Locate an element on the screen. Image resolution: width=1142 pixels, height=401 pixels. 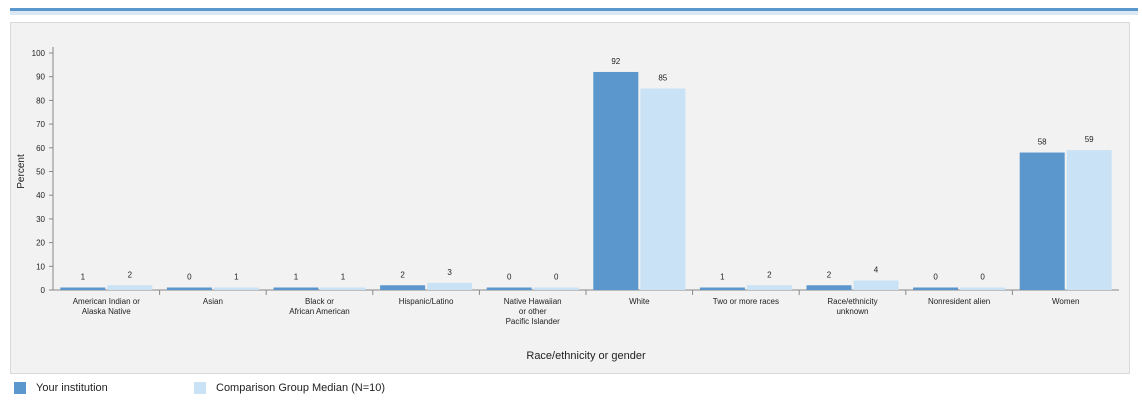
data-label: 59 is located at coordinates (1089, 139).